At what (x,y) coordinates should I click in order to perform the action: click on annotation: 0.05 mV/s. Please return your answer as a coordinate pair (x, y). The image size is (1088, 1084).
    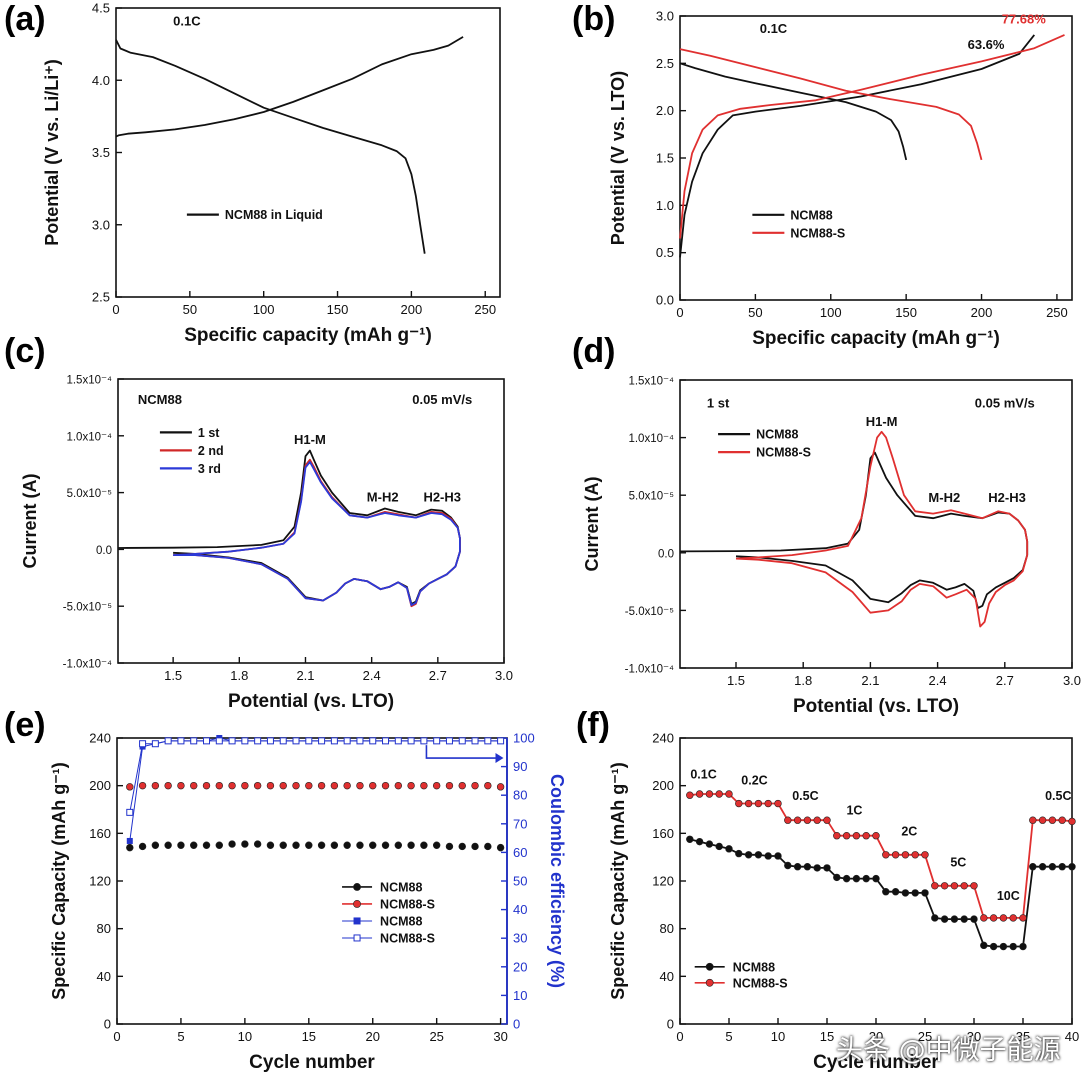
    Looking at the image, I should click on (1005, 403).